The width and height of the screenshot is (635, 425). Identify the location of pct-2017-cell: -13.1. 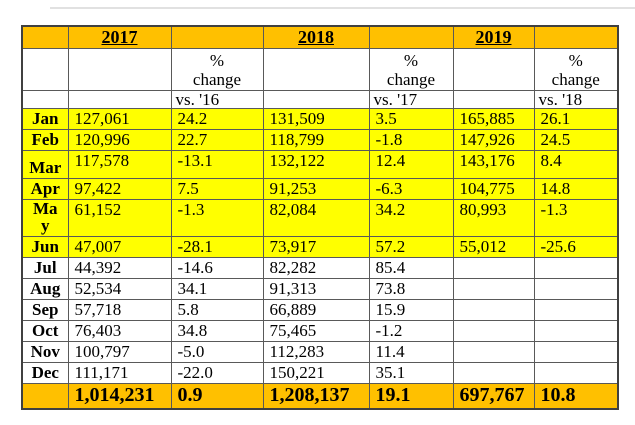
(217, 164).